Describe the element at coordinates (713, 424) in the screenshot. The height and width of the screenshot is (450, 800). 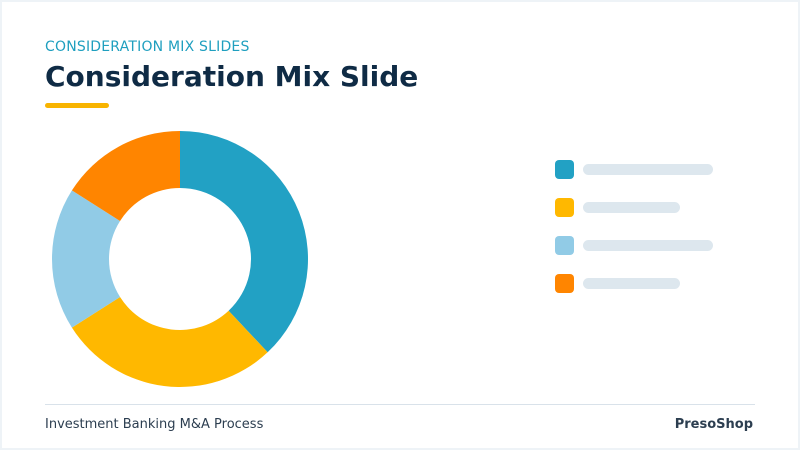
I see `brand-name: PresoShop` at that location.